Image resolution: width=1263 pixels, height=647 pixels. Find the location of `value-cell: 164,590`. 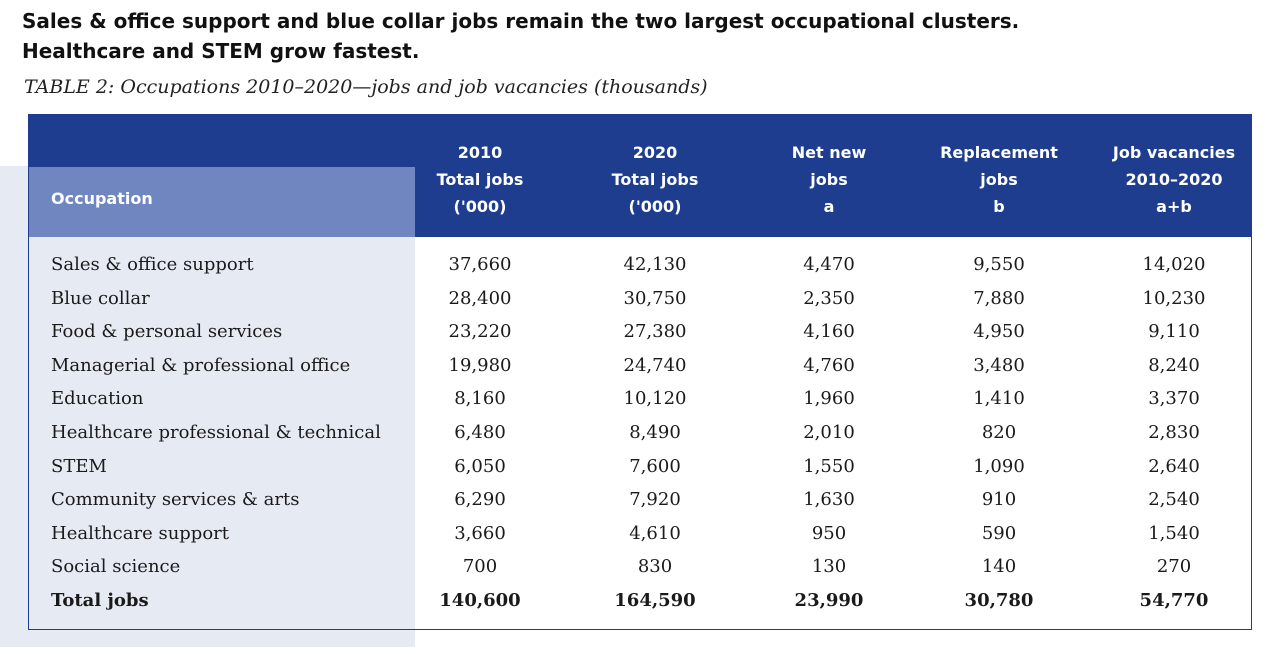

value-cell: 164,590 is located at coordinates (655, 600).